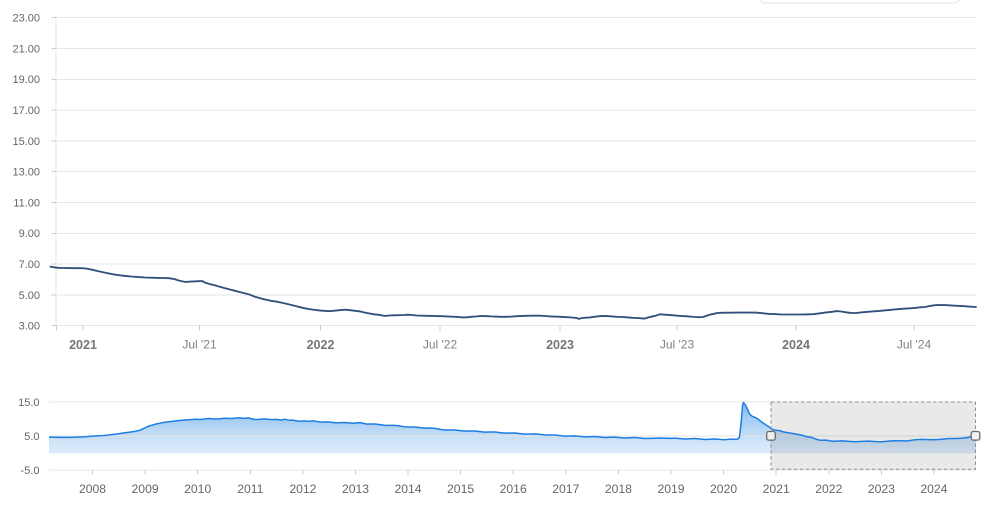 This screenshot has height=509, width=1000. What do you see at coordinates (26, 203) in the screenshot?
I see `svg-text: 11.00` at bounding box center [26, 203].